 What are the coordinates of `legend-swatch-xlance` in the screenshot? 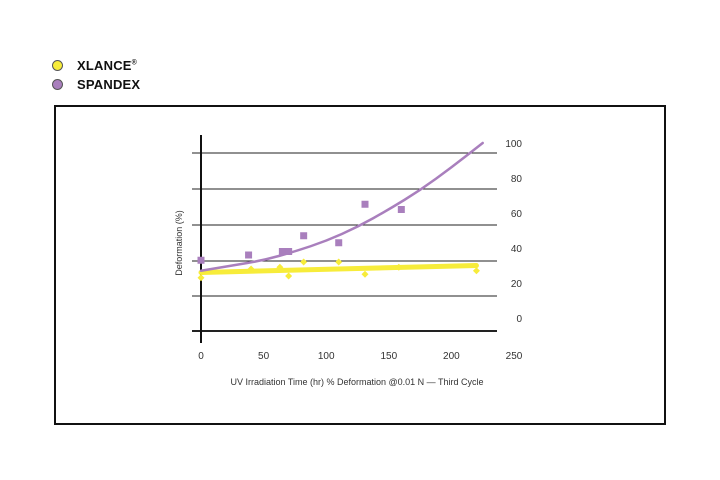 It's located at (57, 65).